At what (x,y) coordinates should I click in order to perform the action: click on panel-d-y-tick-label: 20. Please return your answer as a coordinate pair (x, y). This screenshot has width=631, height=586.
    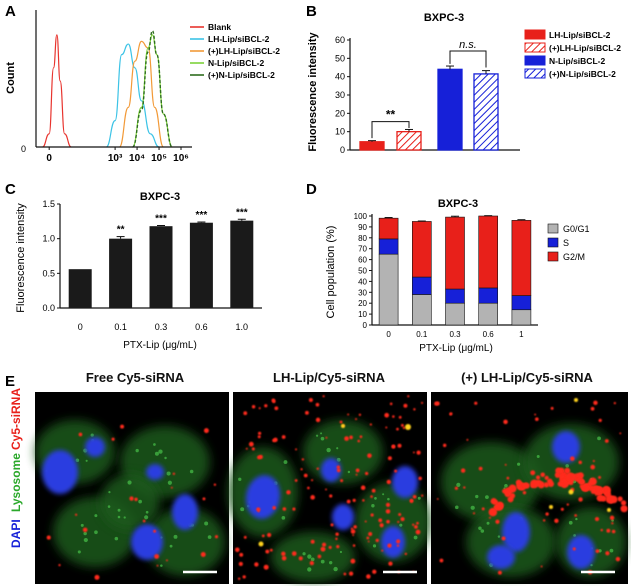
    Looking at the image, I should click on (362, 303).